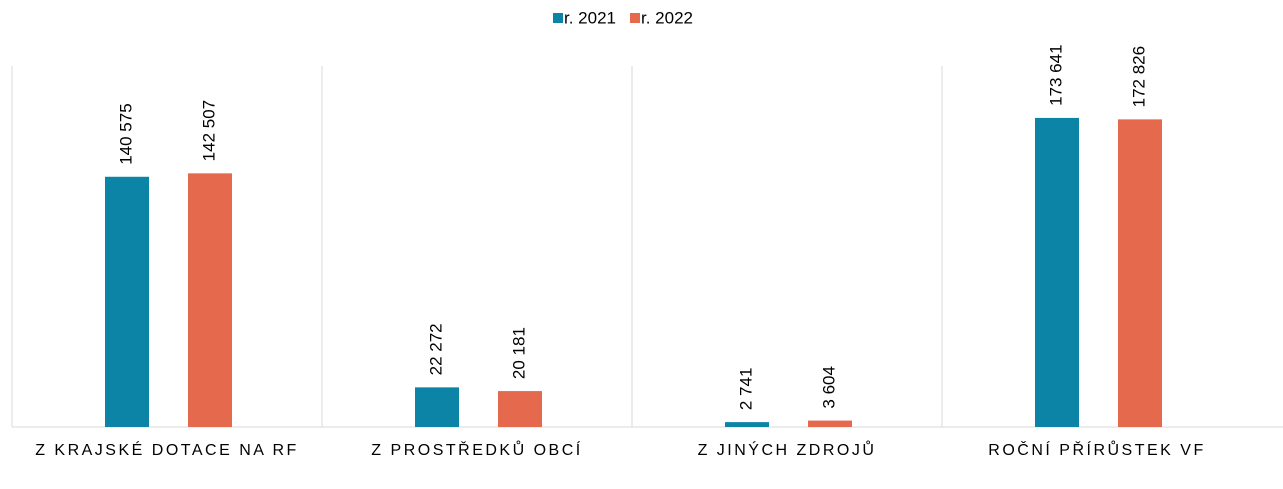  I want to click on data-label: 142 507, so click(208, 130).